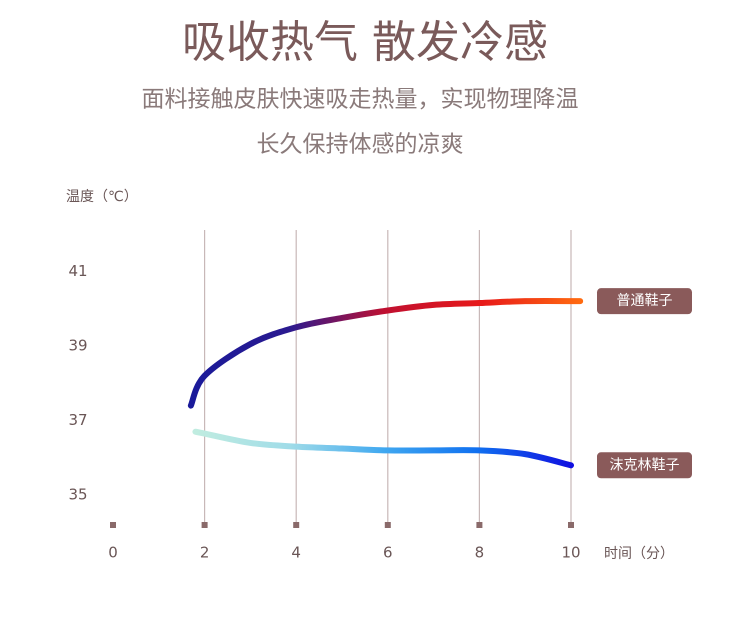 The image size is (750, 637). I want to click on x-tick-label: 4, so click(296, 553).